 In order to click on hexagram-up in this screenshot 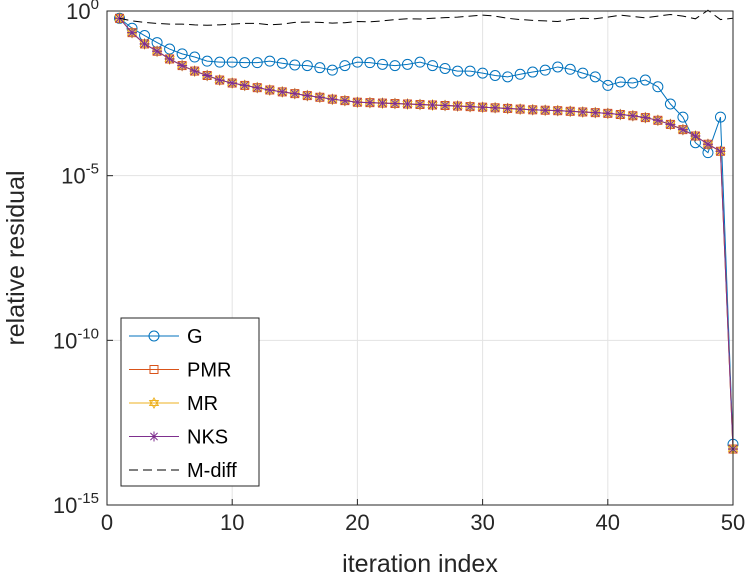, I will do `click(154, 401)`.